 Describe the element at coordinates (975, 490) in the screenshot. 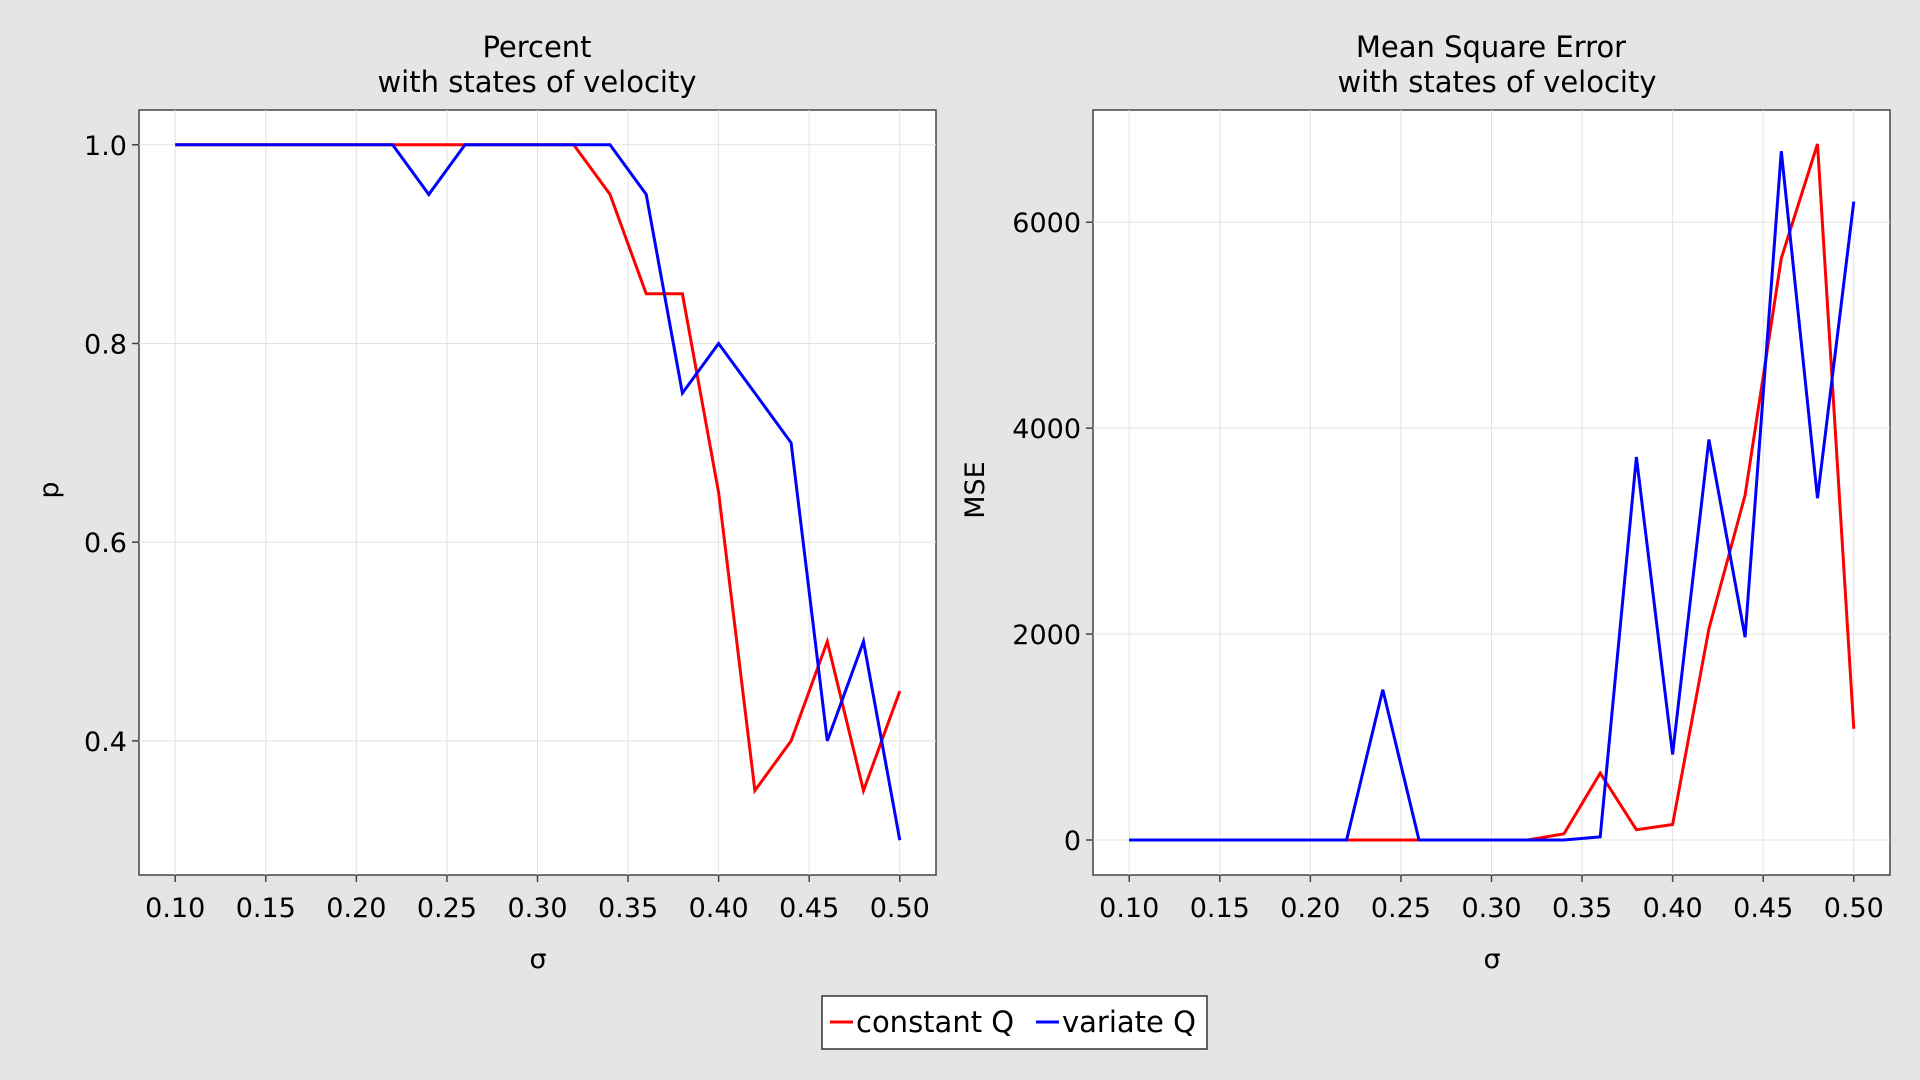

I see `y-axis-label: MSE` at that location.